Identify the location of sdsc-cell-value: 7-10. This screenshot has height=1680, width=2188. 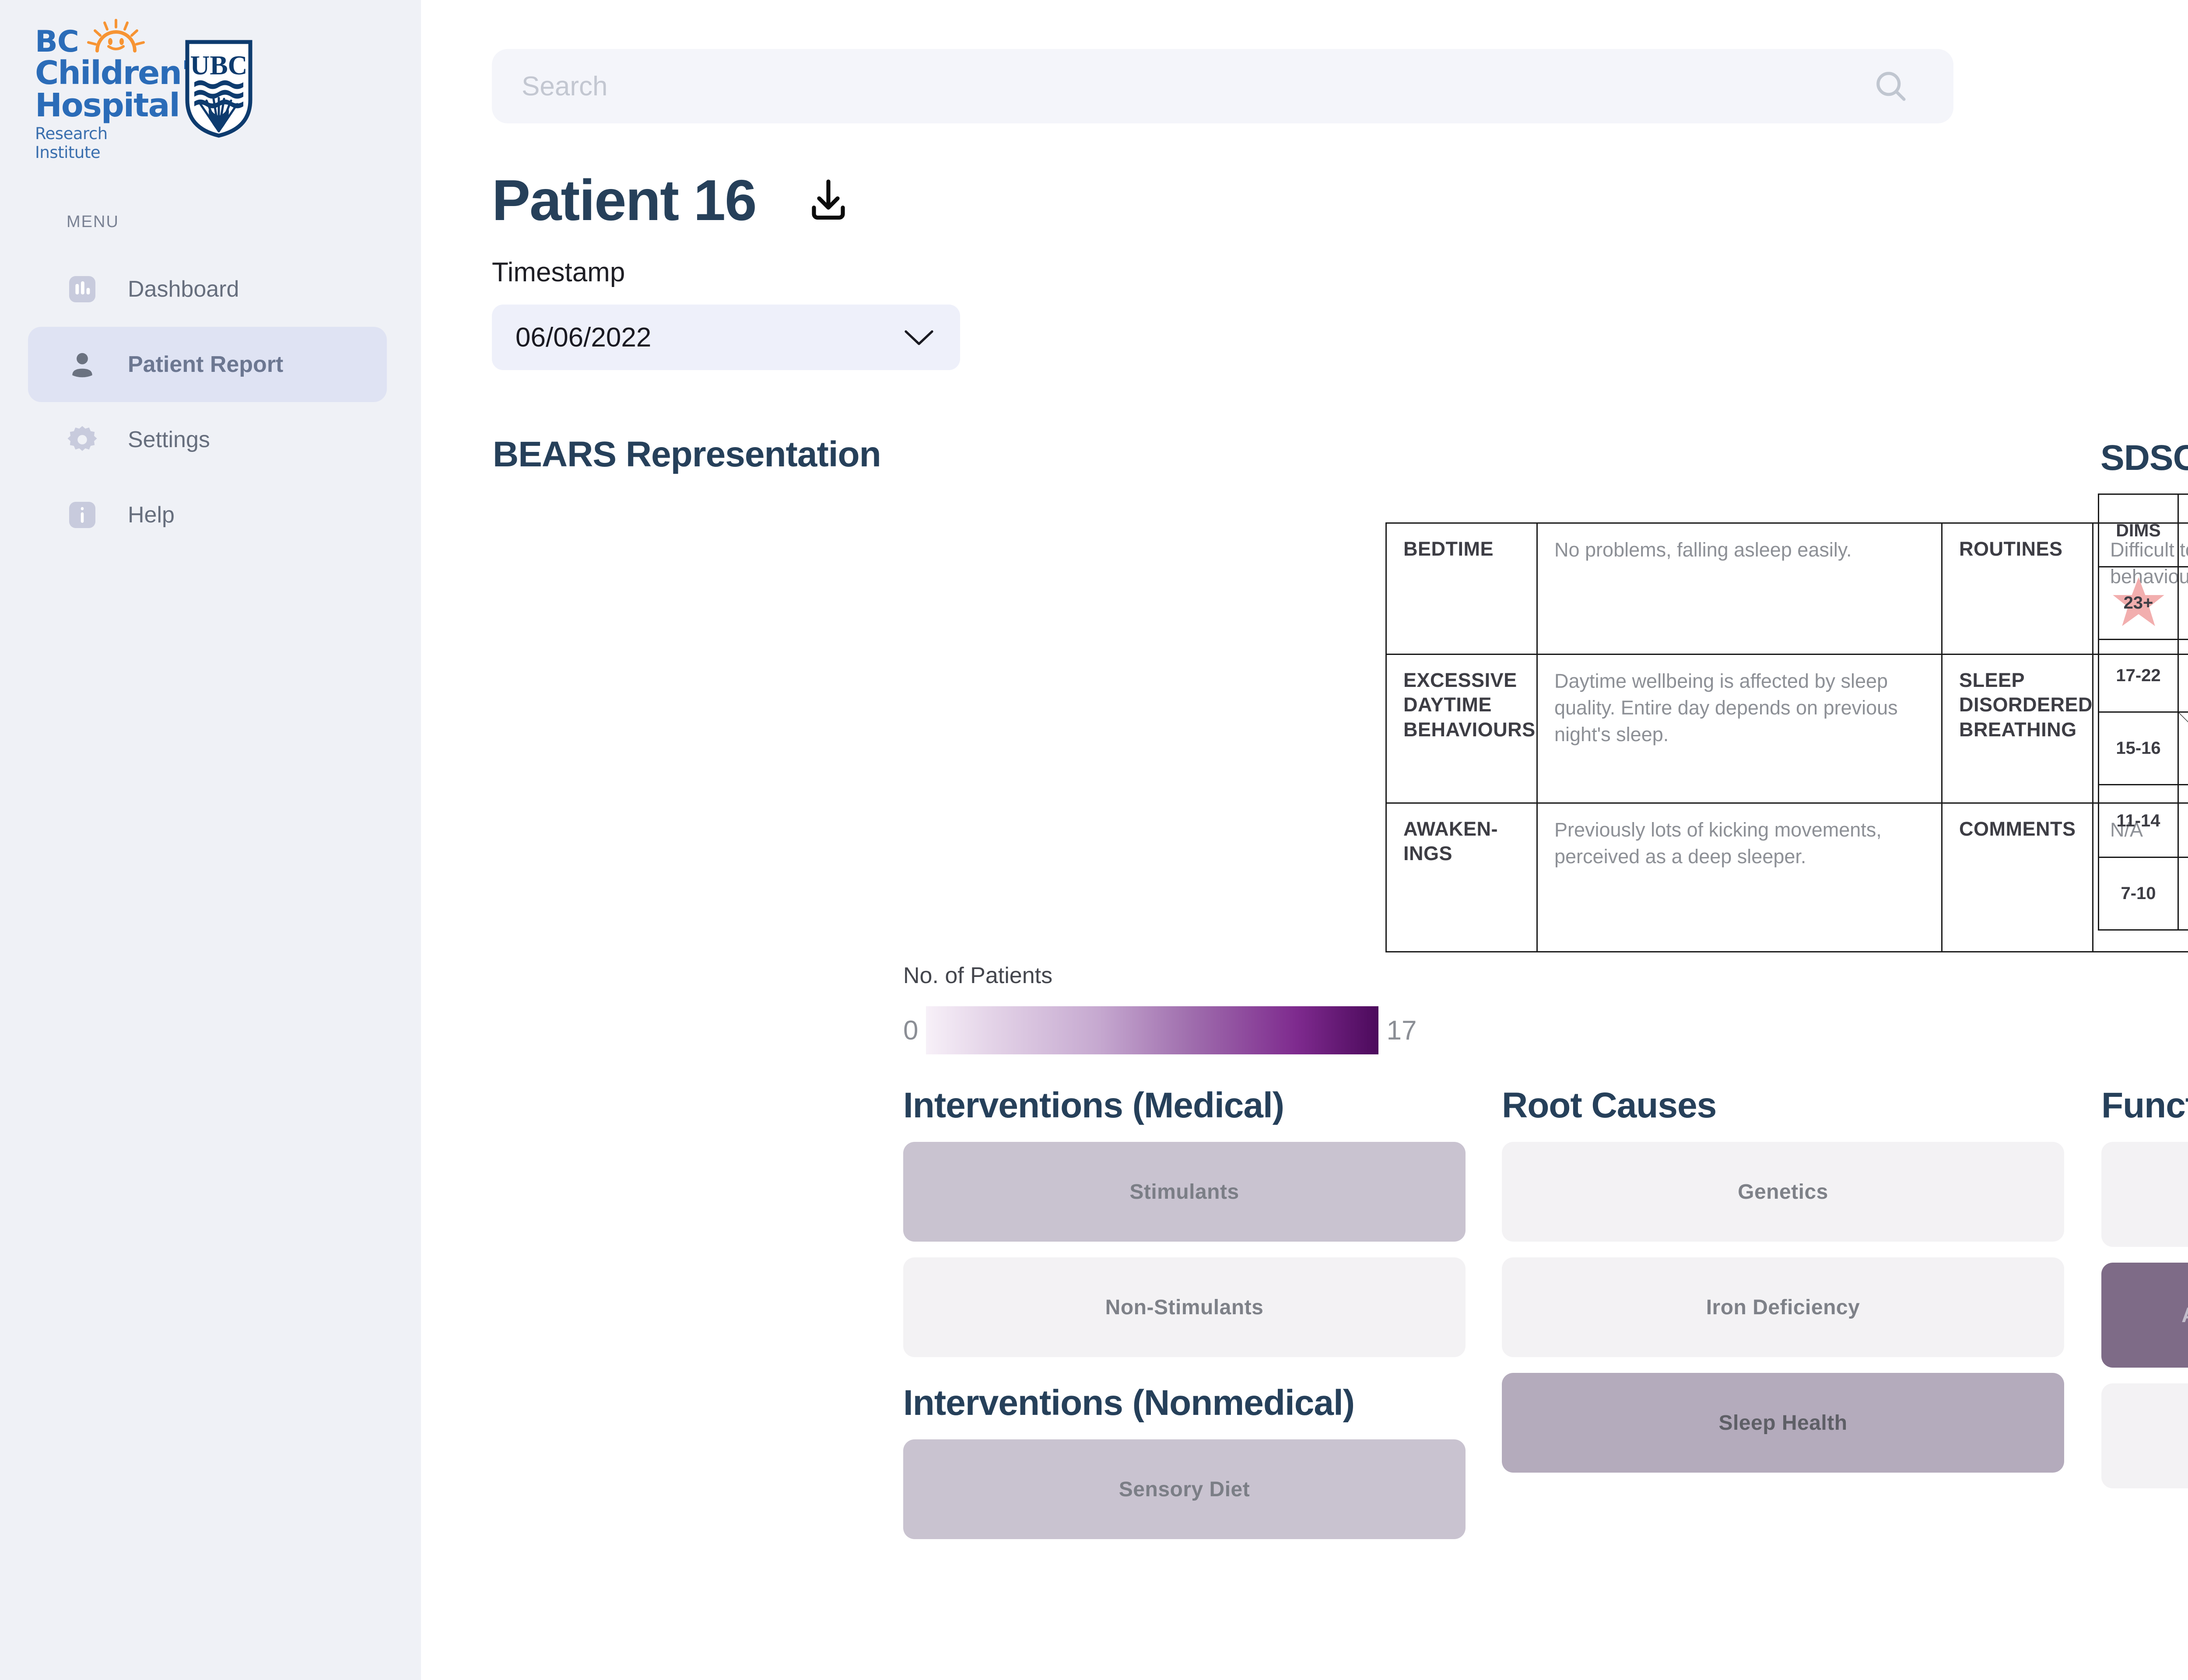
(2138, 893).